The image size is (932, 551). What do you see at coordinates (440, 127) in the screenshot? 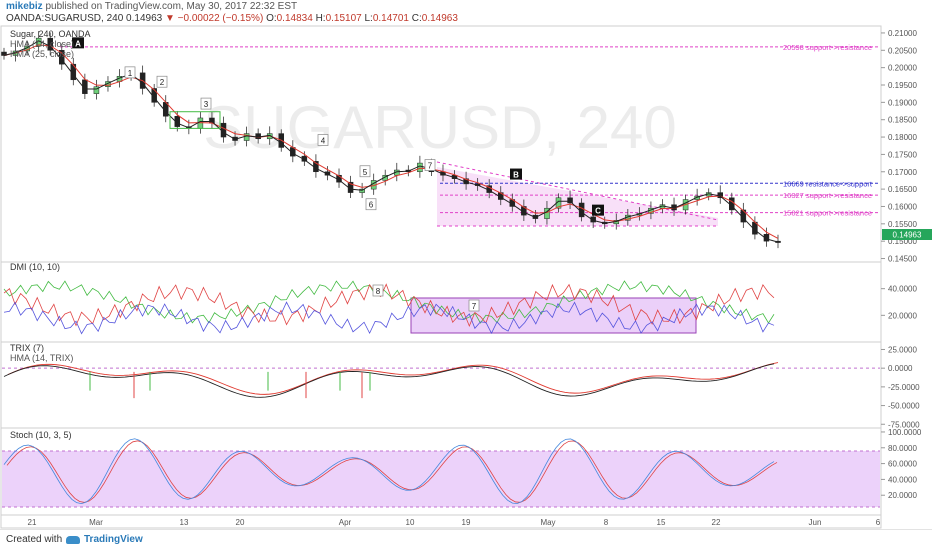
I see `chart-watermark: SUGARUSD, 240` at bounding box center [440, 127].